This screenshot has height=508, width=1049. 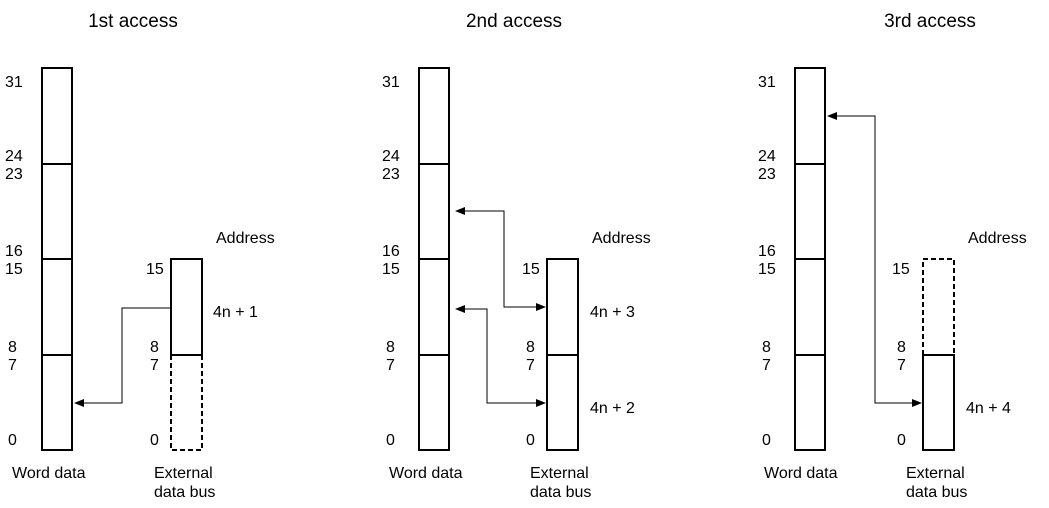 What do you see at coordinates (186, 403) in the screenshot?
I see `bus-lower-byte-unused` at bounding box center [186, 403].